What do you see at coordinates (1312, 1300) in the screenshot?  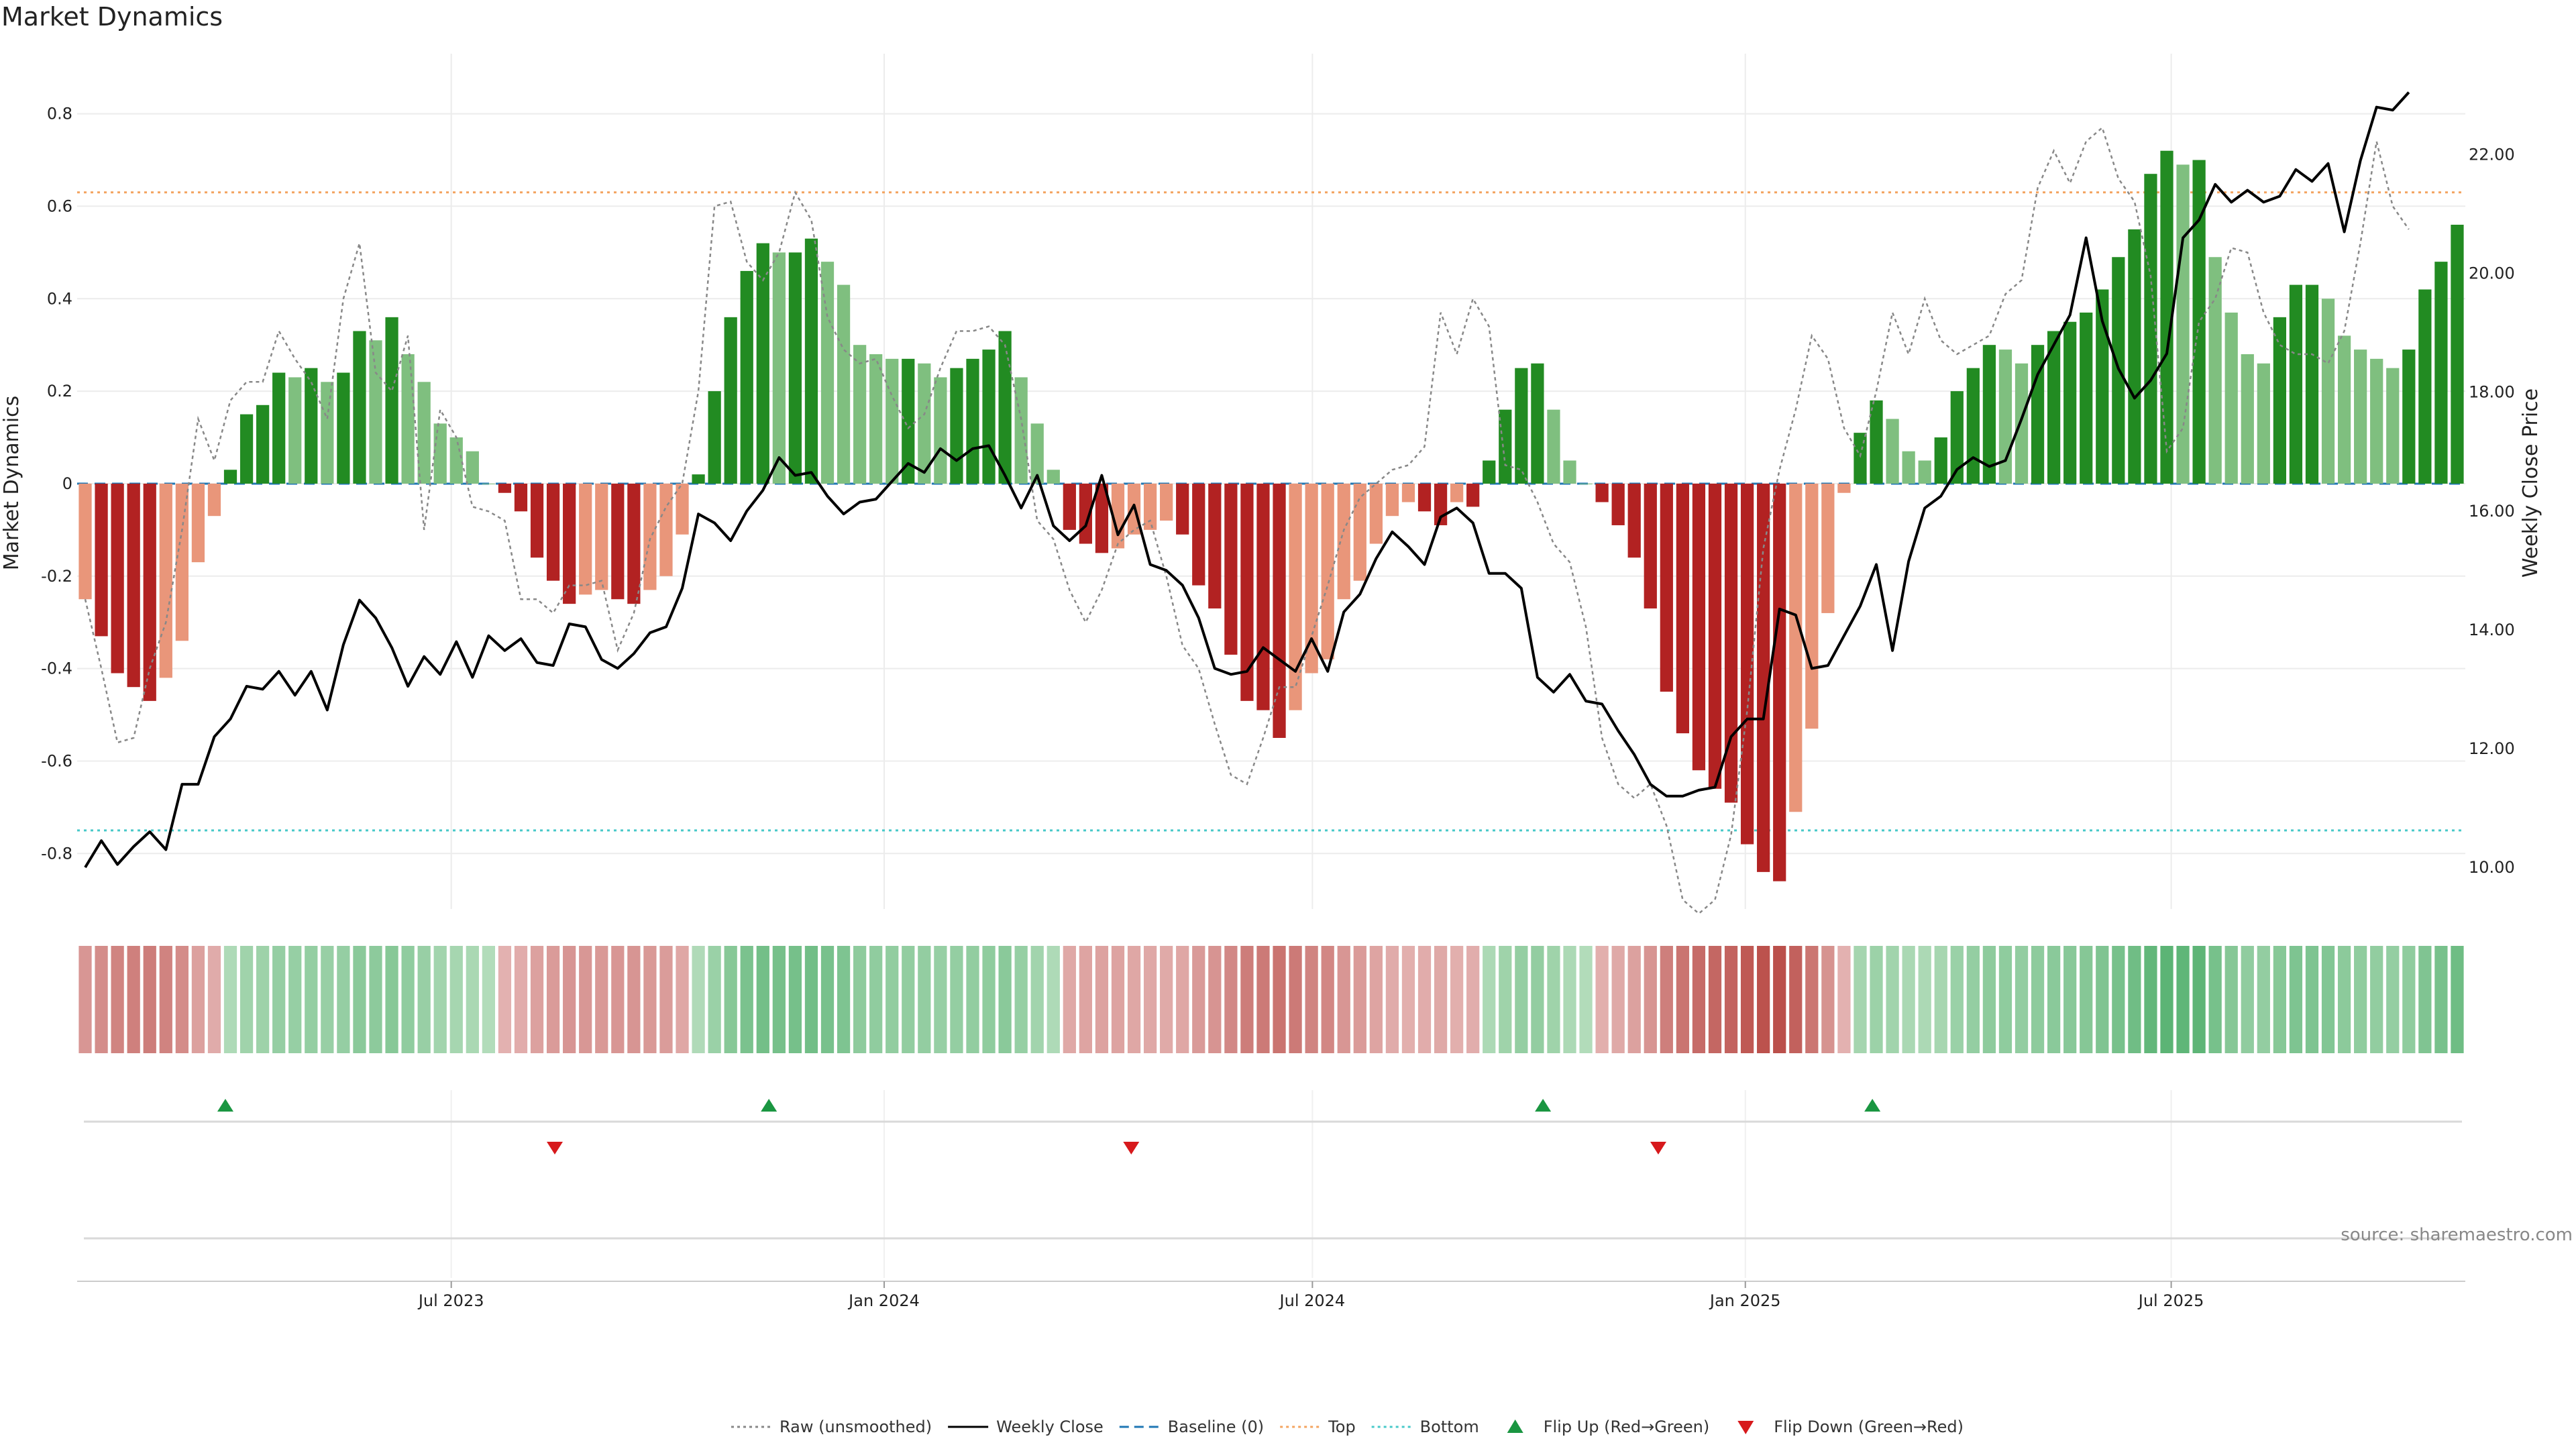 I see `x-tick-label: Jul 2024` at bounding box center [1312, 1300].